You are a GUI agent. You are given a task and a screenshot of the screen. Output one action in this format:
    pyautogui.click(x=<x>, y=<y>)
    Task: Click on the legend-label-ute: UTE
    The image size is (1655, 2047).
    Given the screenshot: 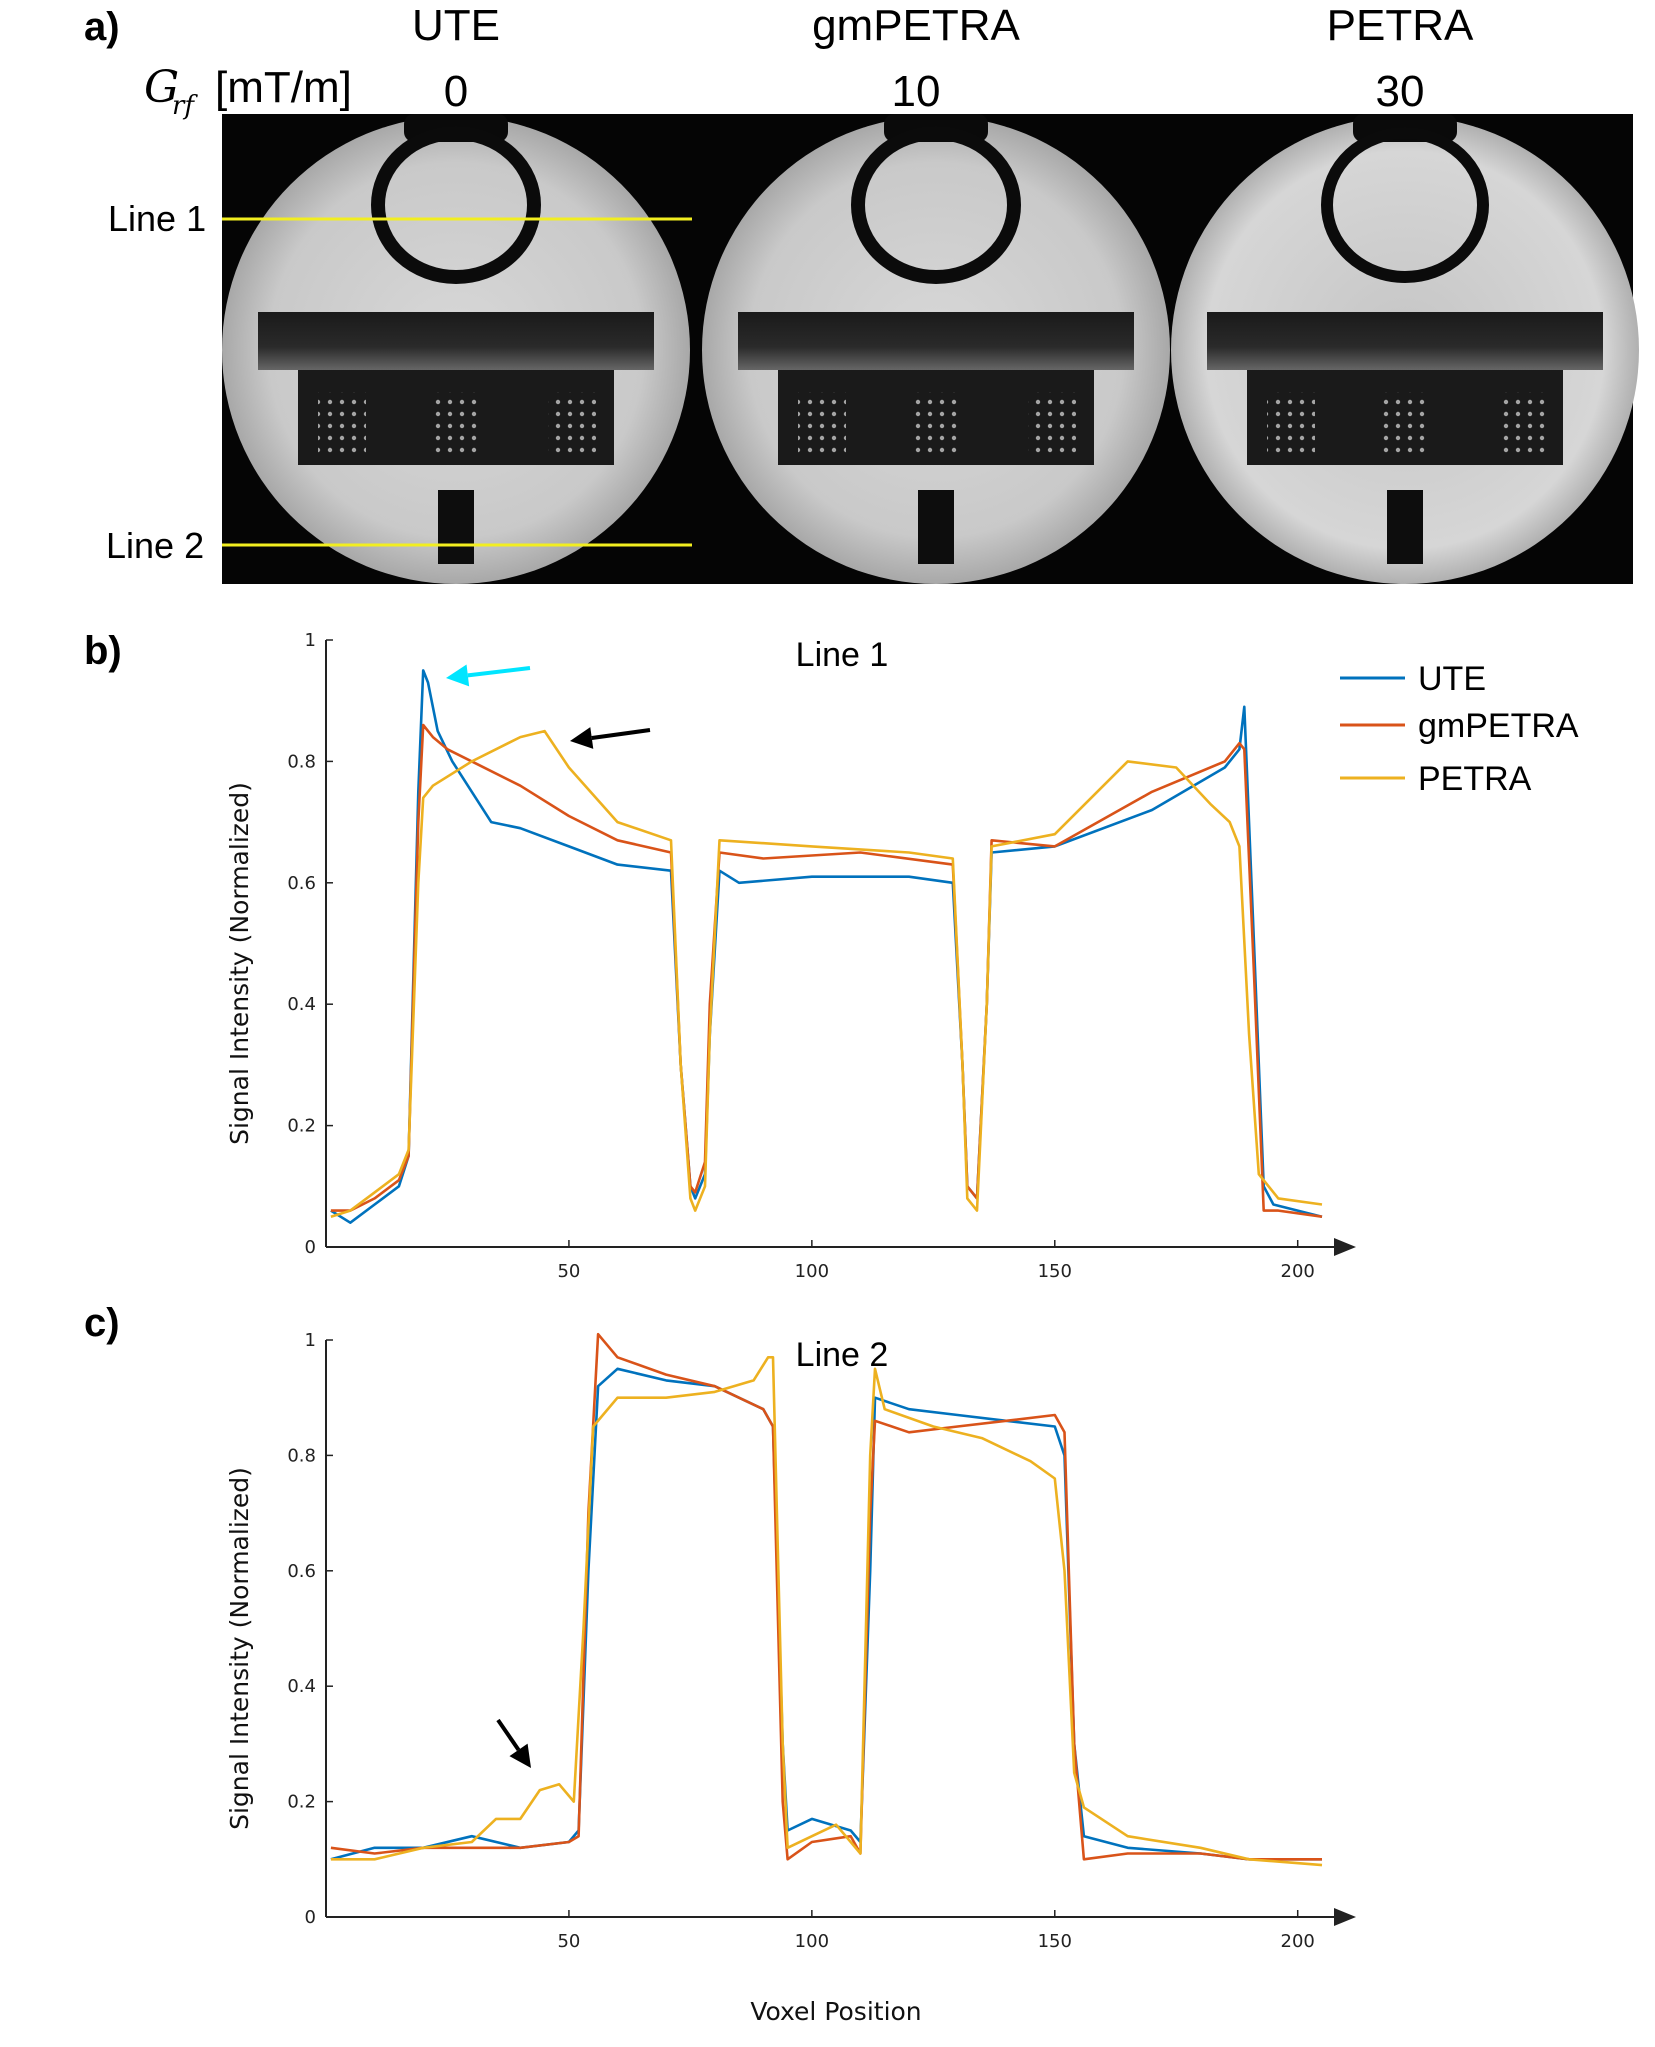 What is the action you would take?
    pyautogui.click(x=1452, y=679)
    